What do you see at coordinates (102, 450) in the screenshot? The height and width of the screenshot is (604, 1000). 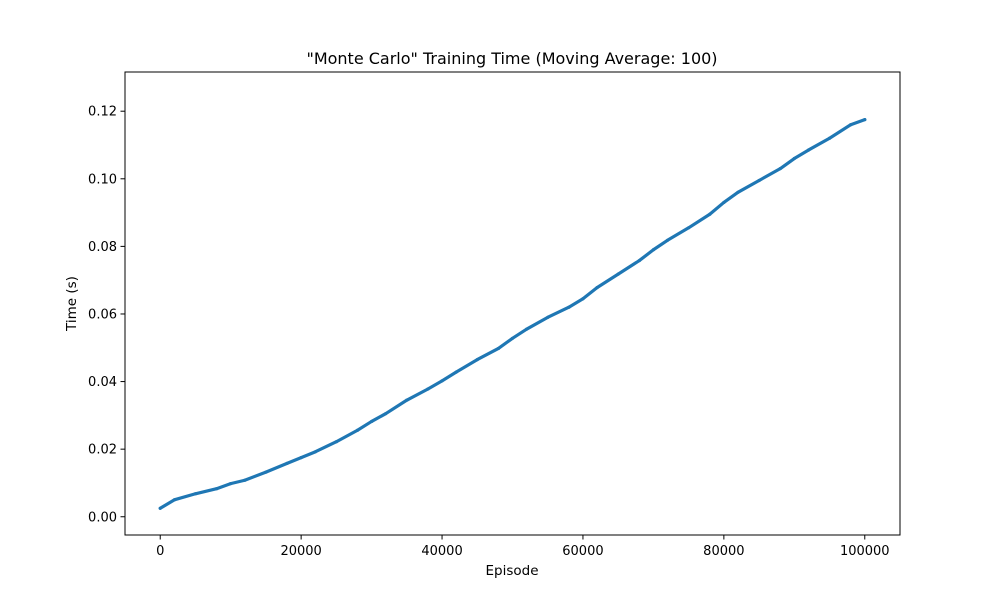 I see `y-tick-label: 0.02` at bounding box center [102, 450].